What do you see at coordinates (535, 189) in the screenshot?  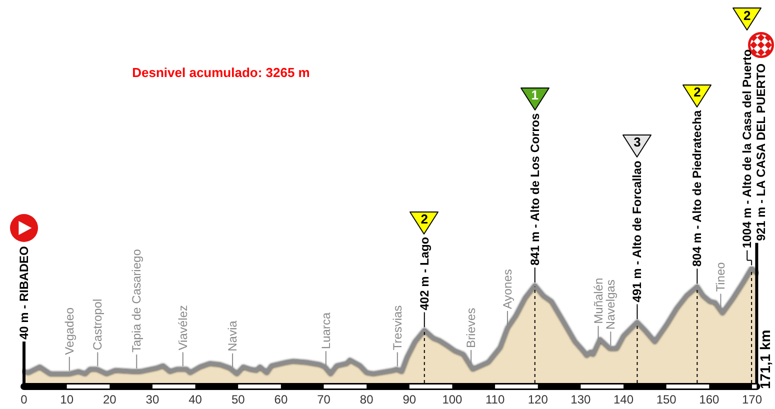 I see `ref-line-label: 841 m - Alto de Los Corros` at bounding box center [535, 189].